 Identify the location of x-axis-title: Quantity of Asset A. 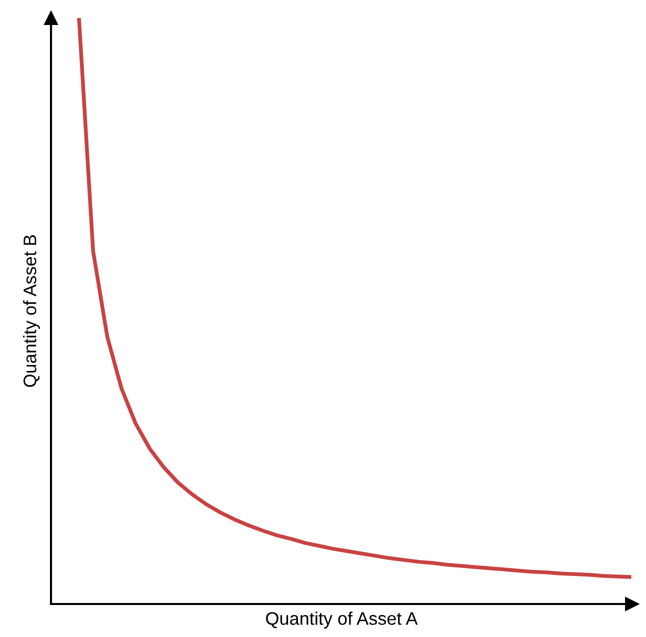
(342, 620).